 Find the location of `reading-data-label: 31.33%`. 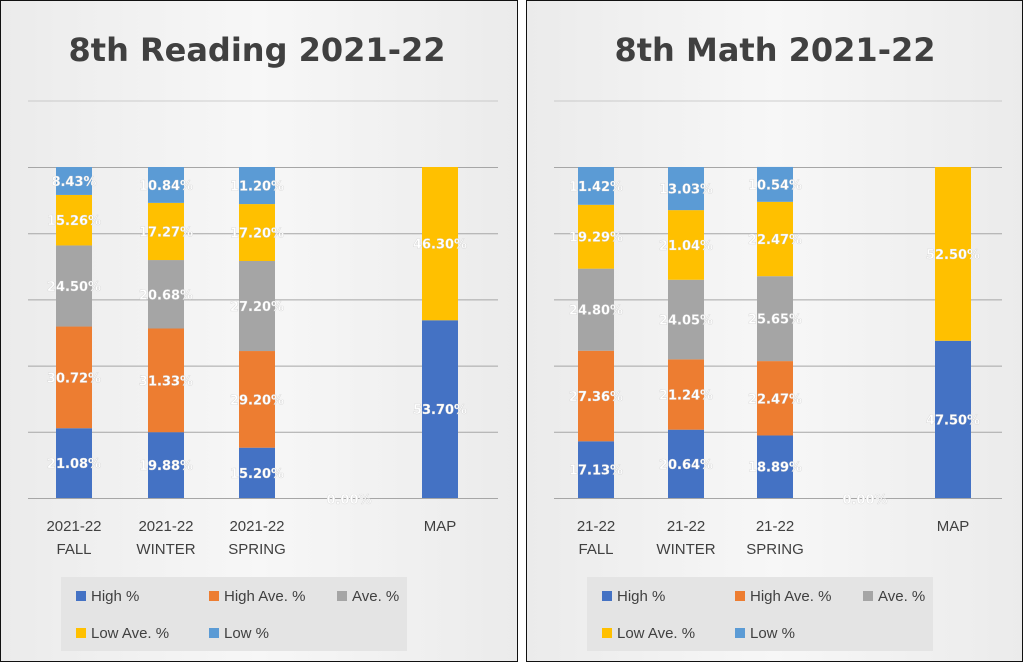

reading-data-label: 31.33% is located at coordinates (166, 381).